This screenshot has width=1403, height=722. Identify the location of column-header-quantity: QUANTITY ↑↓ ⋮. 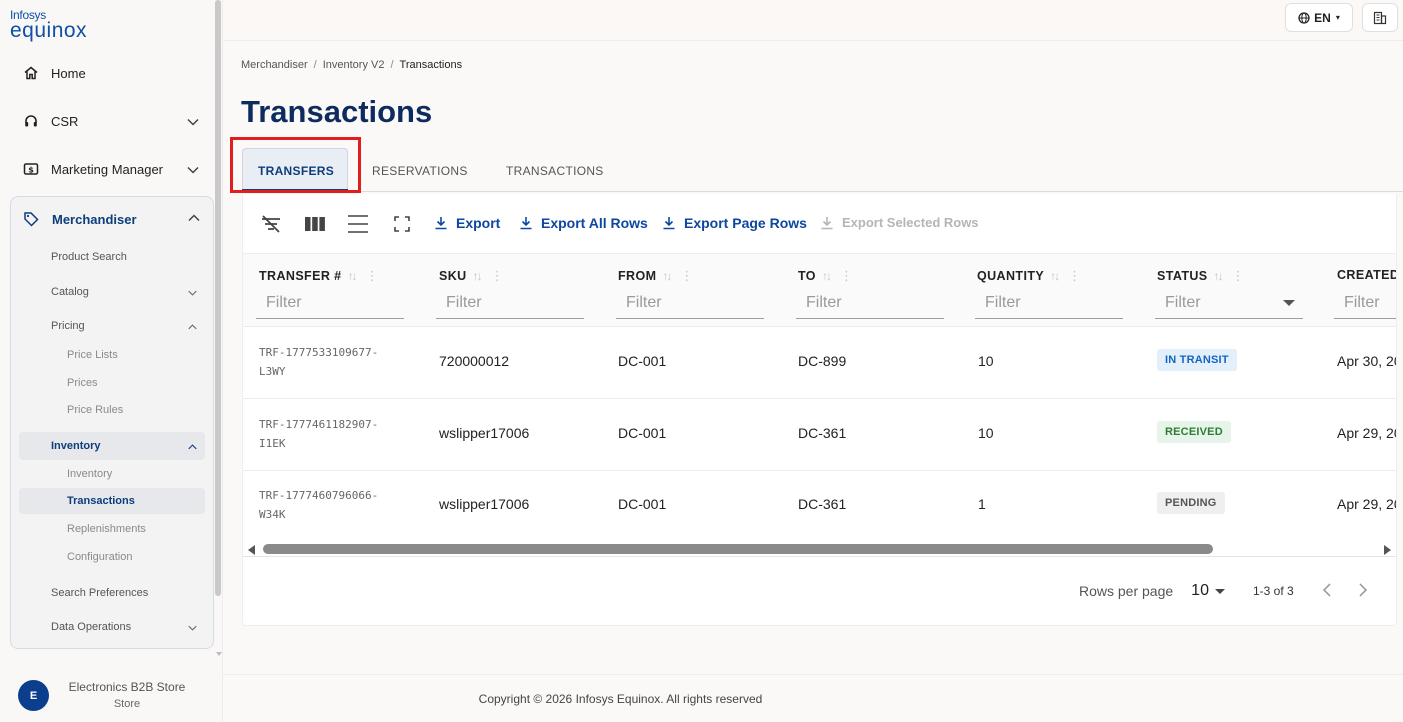
(1029, 276).